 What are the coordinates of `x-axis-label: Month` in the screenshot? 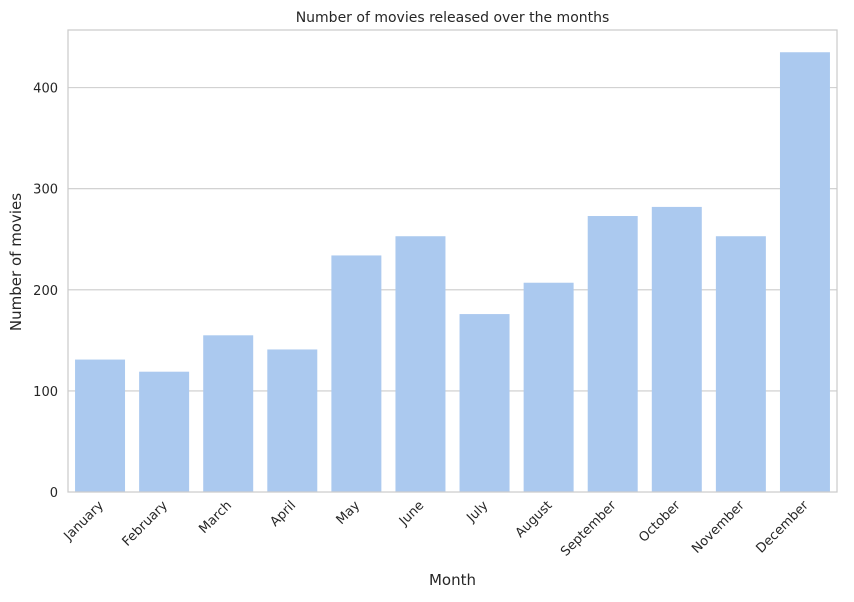 It's located at (452, 580).